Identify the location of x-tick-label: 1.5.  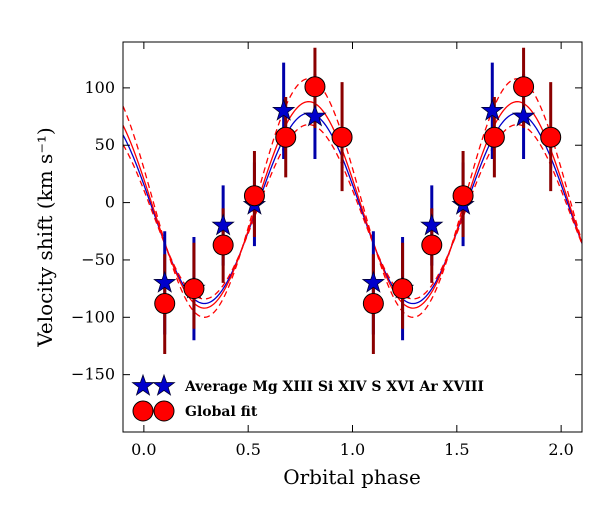
(456, 449).